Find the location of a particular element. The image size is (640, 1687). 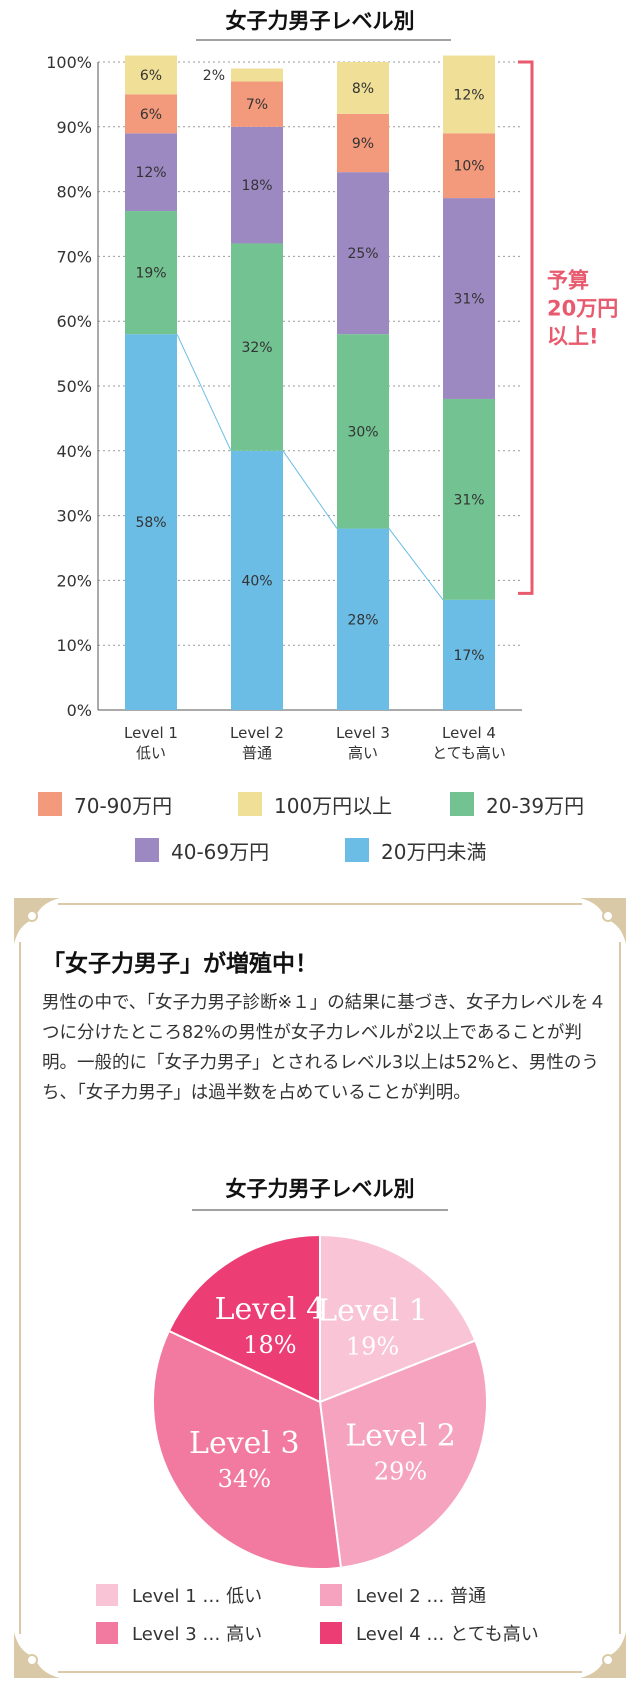

legend-item: 70-90万円 is located at coordinates (105, 804).